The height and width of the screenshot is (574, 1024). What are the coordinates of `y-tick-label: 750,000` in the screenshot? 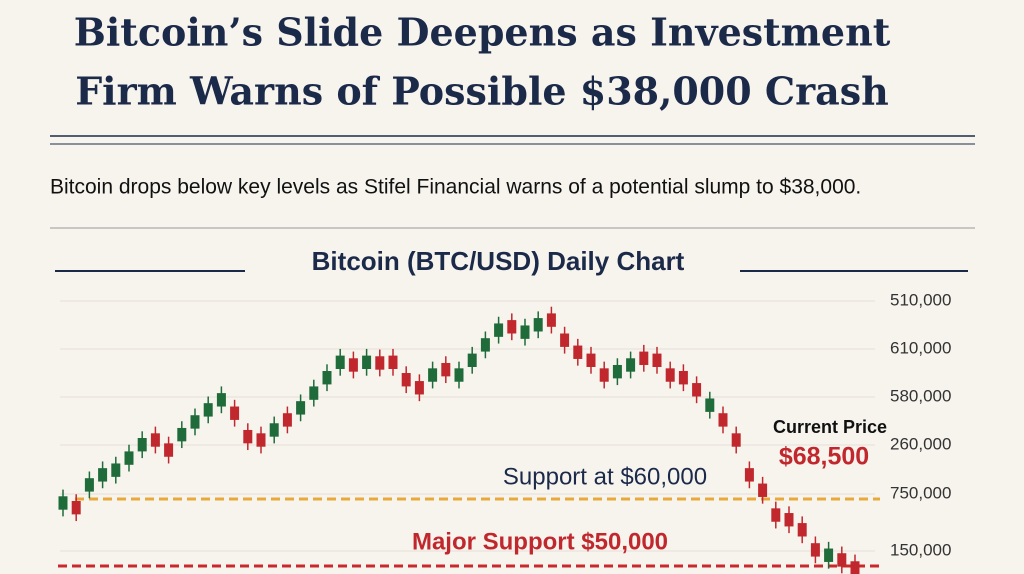 It's located at (920, 492).